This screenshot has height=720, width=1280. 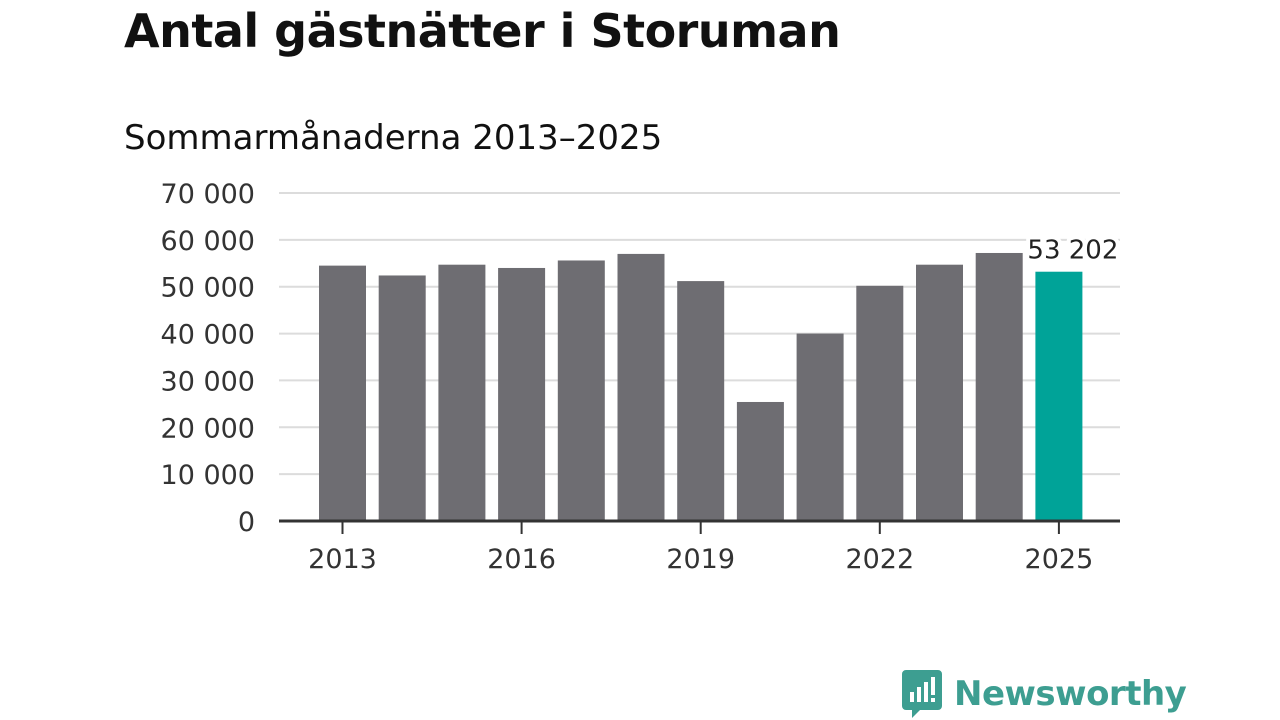 I want to click on bar-2017, so click(x=581, y=390).